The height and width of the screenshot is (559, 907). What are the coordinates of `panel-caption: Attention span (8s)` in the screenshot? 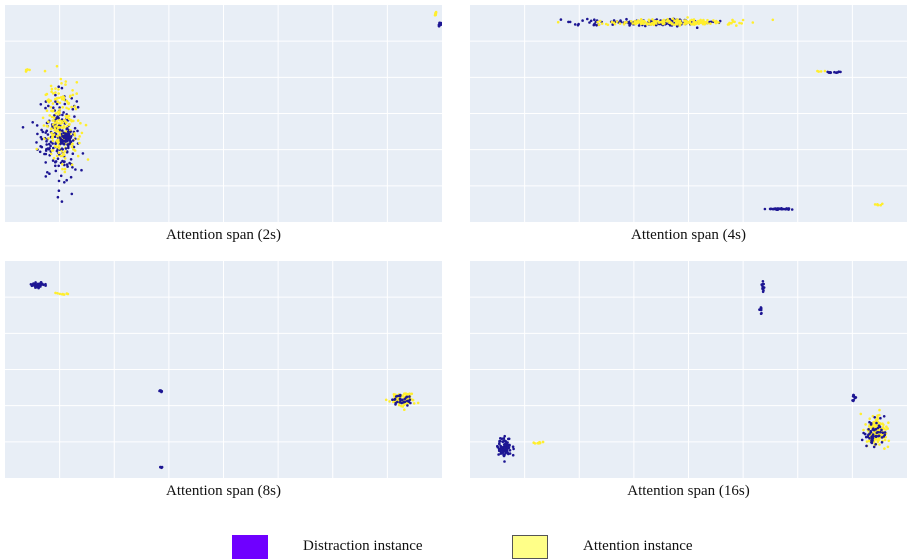 It's located at (223, 491).